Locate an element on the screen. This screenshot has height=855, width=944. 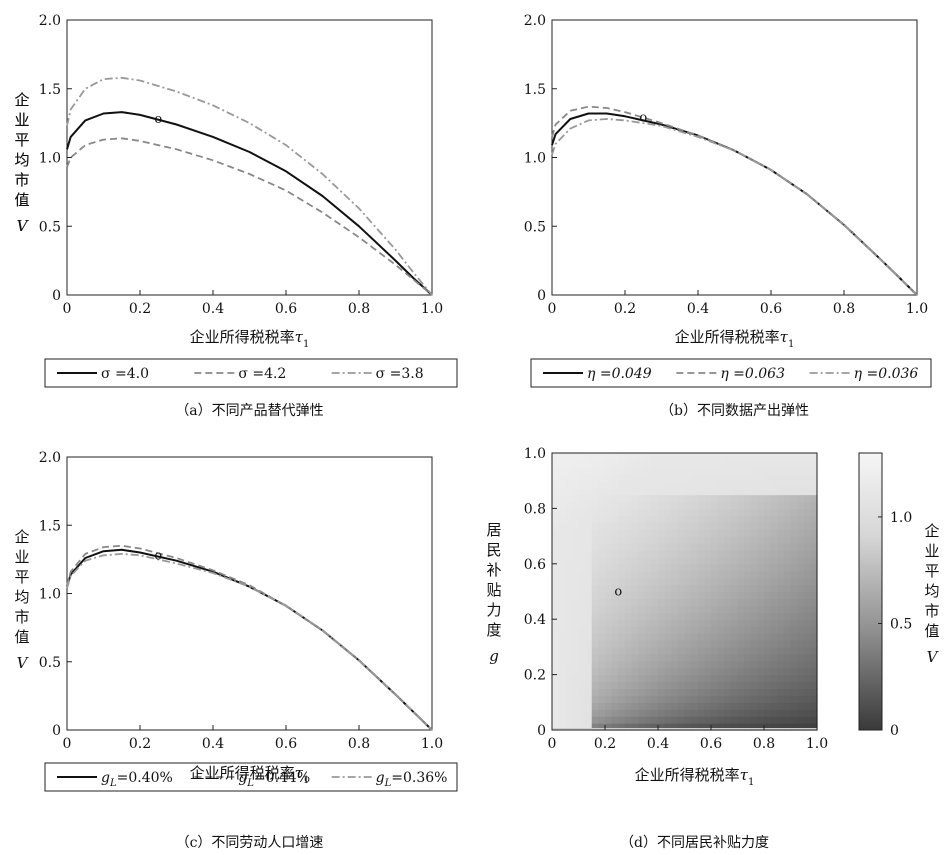
colorbar-variable: V is located at coordinates (933, 657).